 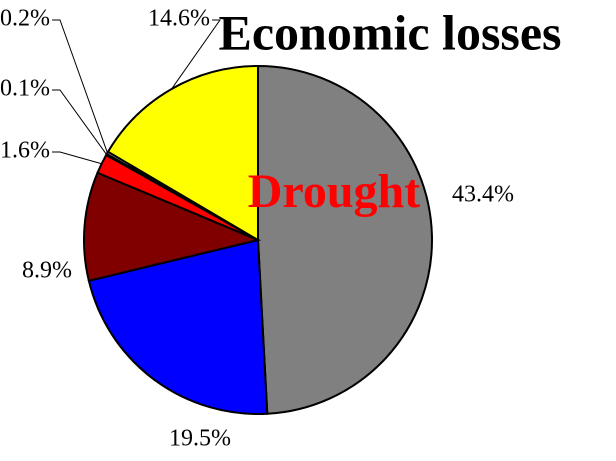 What do you see at coordinates (47, 271) in the screenshot?
I see `slice-label: 8.9%` at bounding box center [47, 271].